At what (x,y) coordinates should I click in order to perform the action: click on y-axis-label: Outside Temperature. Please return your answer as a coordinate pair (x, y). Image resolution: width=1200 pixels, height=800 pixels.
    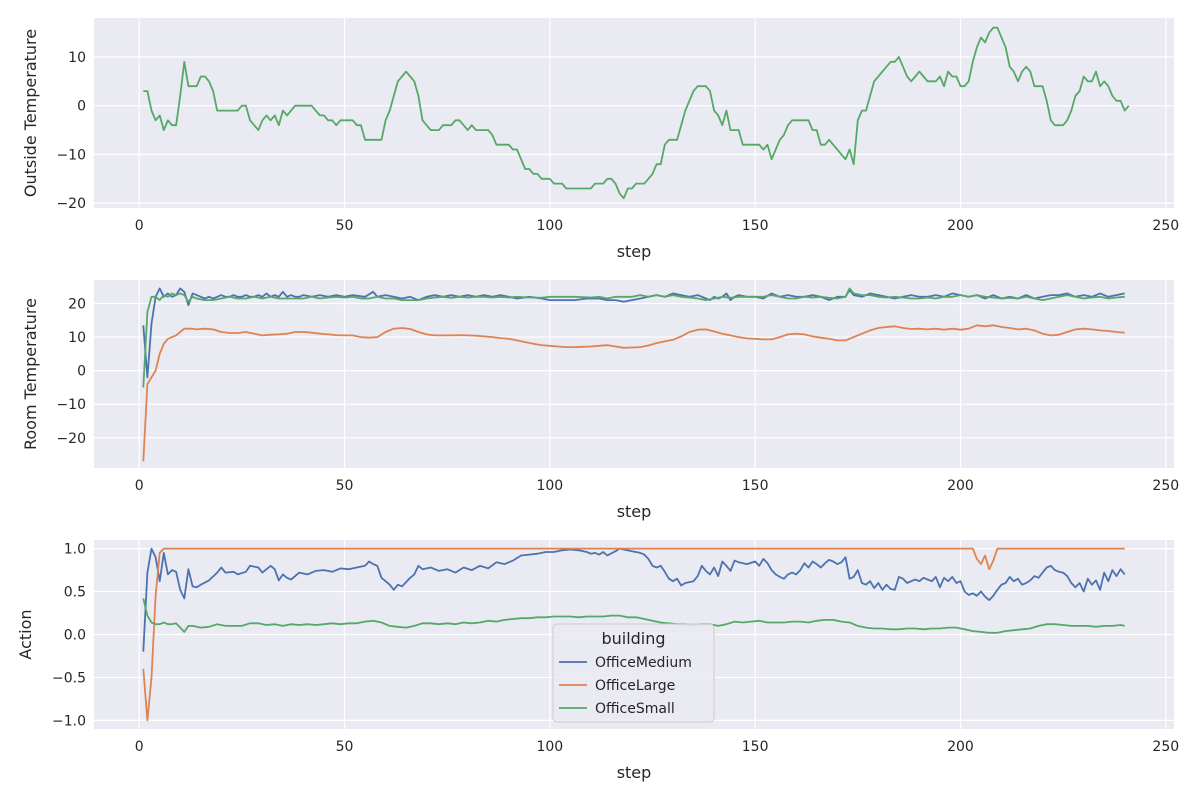
    Looking at the image, I should click on (30, 113).